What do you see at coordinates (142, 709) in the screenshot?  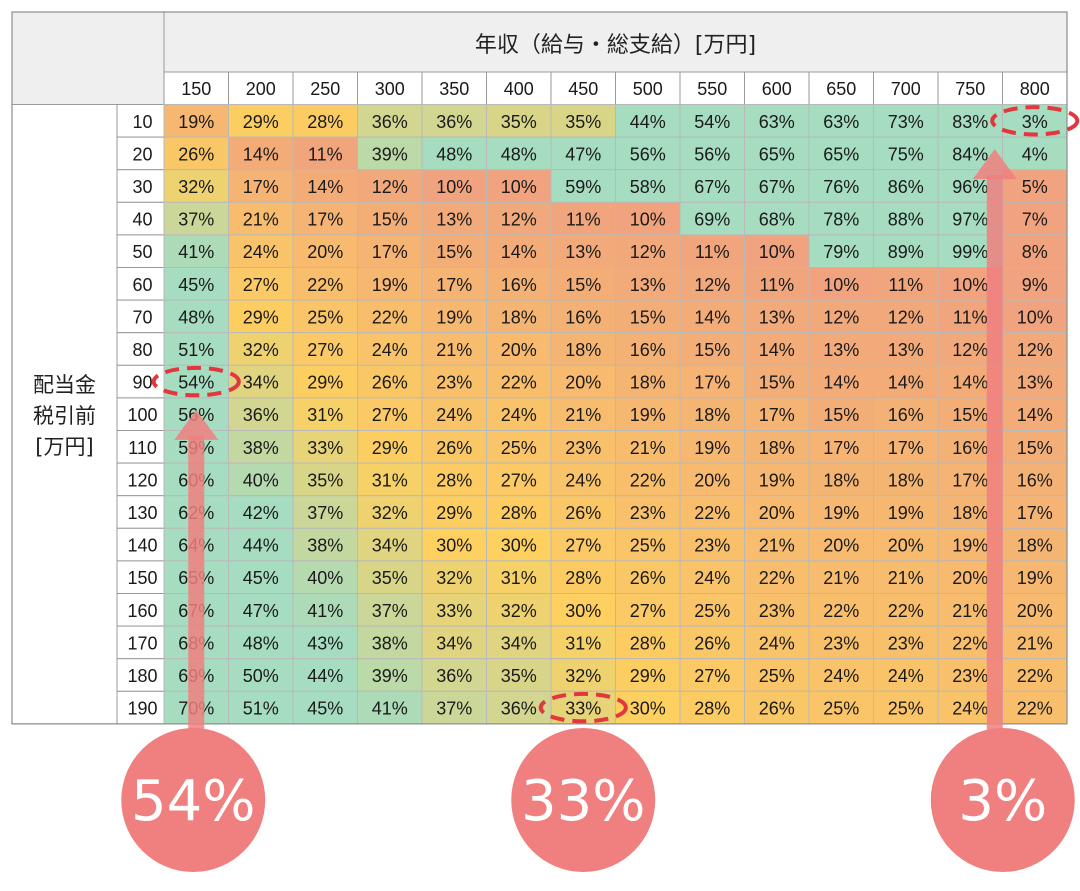 I see `row-header: 190` at bounding box center [142, 709].